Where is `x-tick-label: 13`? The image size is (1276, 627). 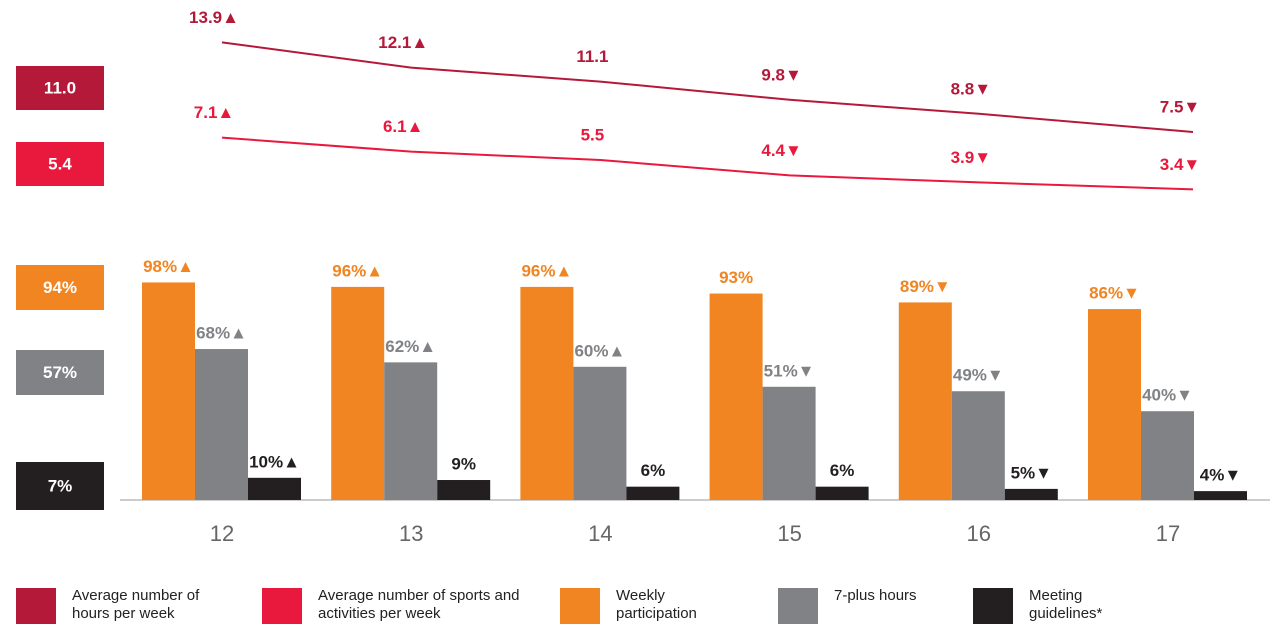 x-tick-label: 13 is located at coordinates (411, 533).